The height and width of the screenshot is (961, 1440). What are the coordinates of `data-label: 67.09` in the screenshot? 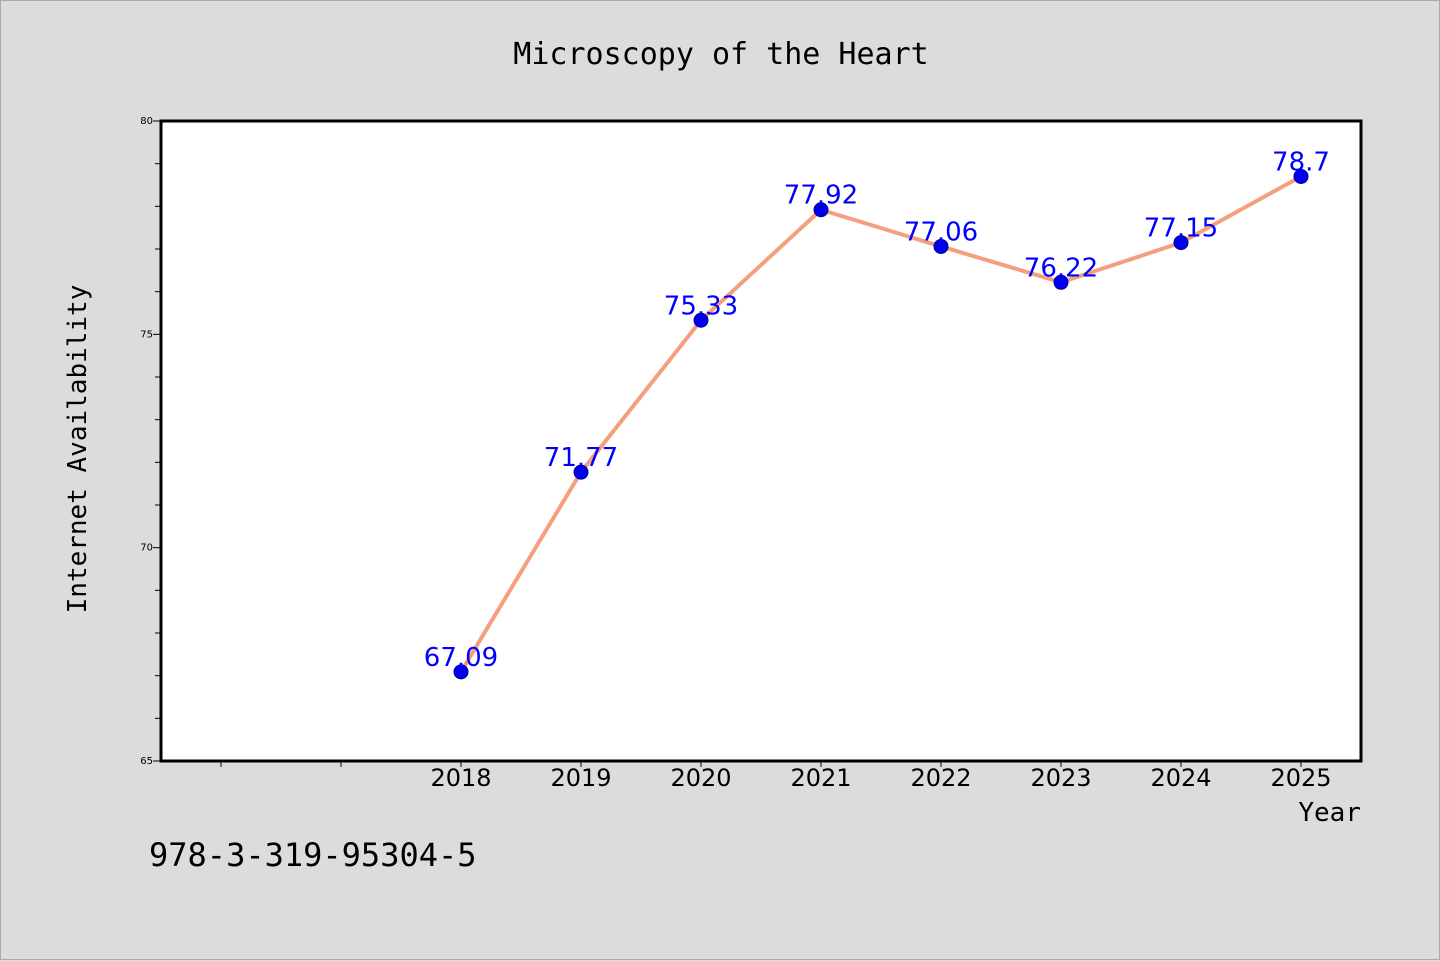 It's located at (461, 658).